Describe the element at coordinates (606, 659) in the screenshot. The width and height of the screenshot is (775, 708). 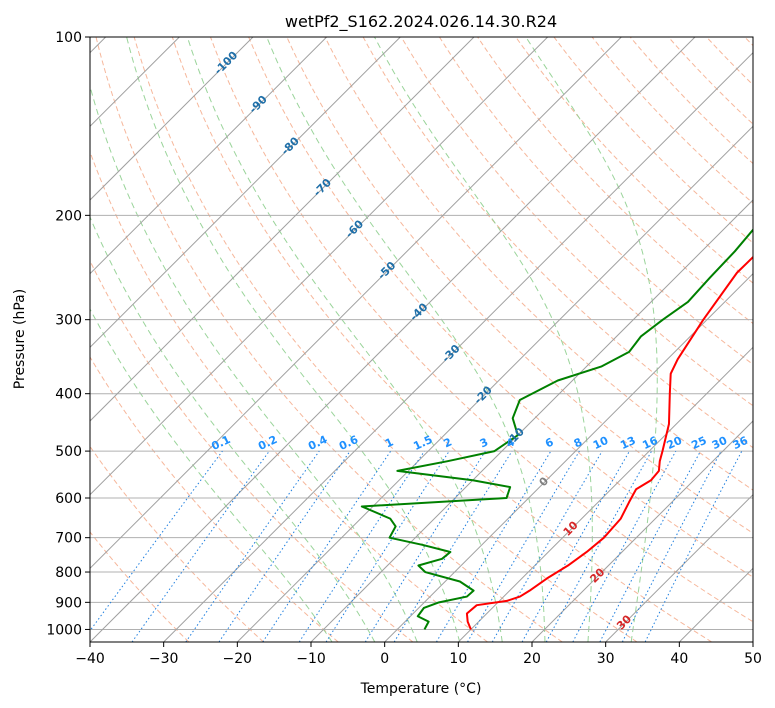
I see `x-tick-label: 30` at that location.